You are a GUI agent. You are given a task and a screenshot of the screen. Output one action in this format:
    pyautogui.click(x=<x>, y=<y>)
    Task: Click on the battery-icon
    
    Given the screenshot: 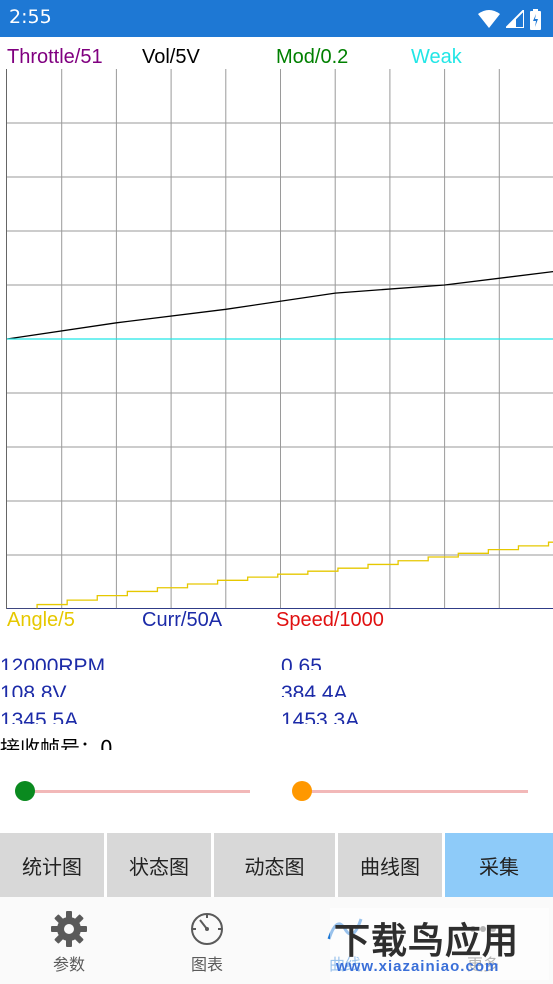 What is the action you would take?
    pyautogui.click(x=535, y=19)
    